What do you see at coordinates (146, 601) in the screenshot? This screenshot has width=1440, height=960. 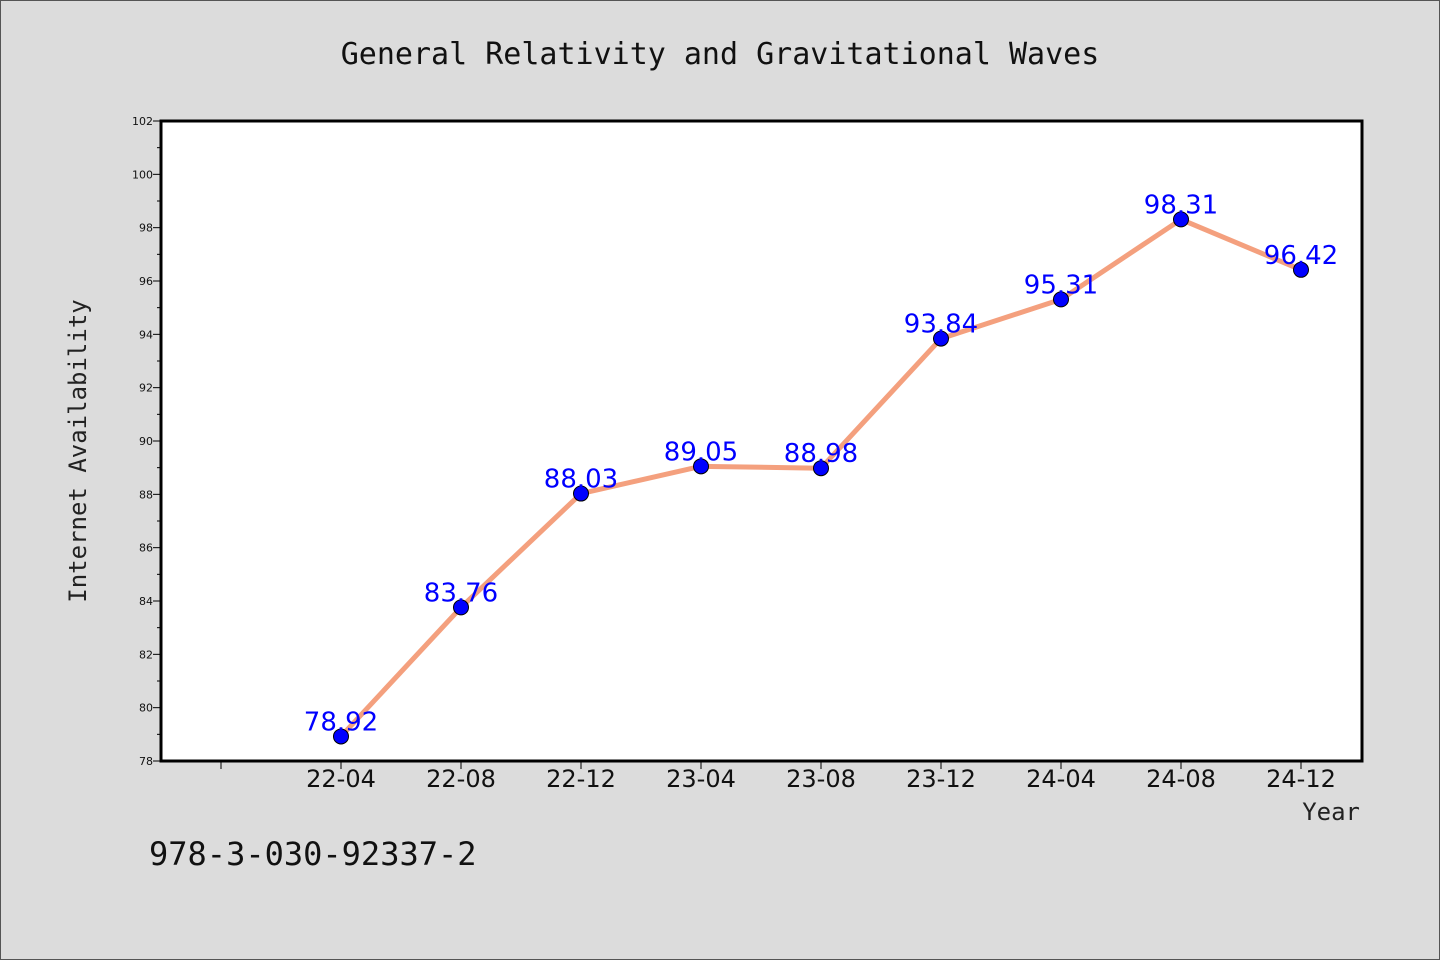 I see `y-tick-label: 84` at bounding box center [146, 601].